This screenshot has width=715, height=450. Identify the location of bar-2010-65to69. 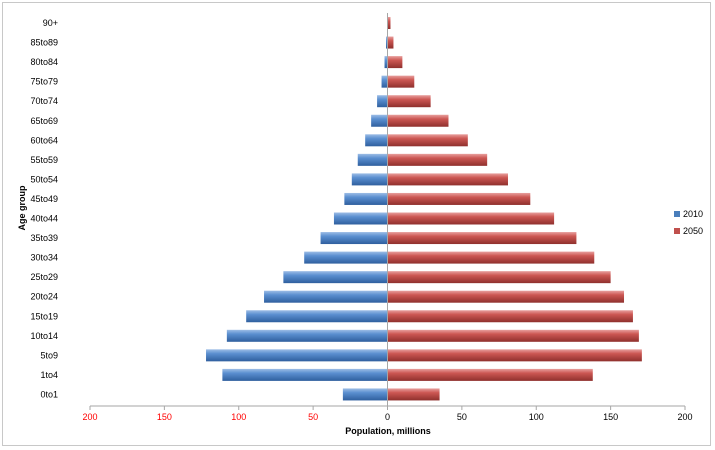
(379, 120).